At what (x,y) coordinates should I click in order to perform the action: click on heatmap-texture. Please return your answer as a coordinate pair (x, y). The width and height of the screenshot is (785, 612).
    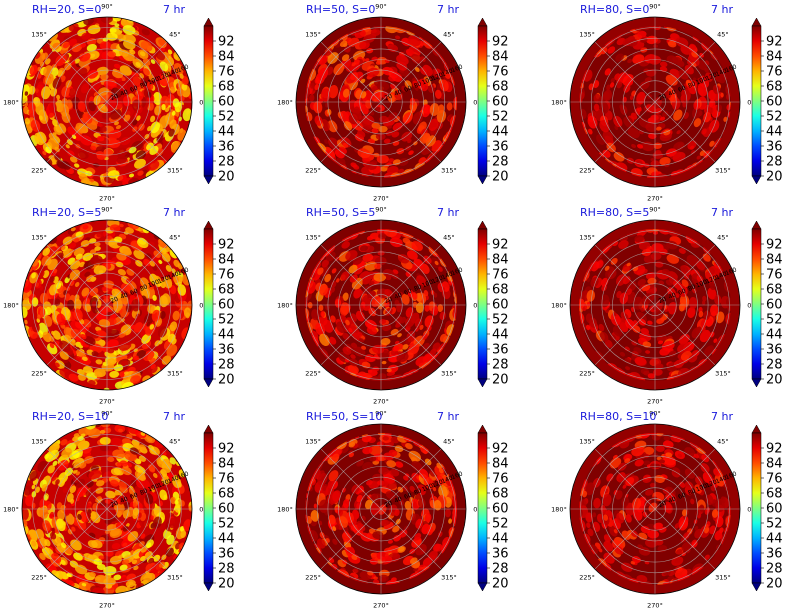
    Looking at the image, I should click on (655, 508).